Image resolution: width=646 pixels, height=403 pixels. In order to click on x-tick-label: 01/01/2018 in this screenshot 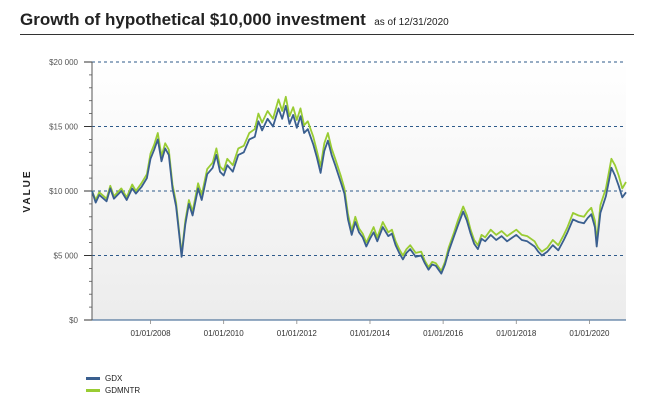, I will do `click(516, 333)`.